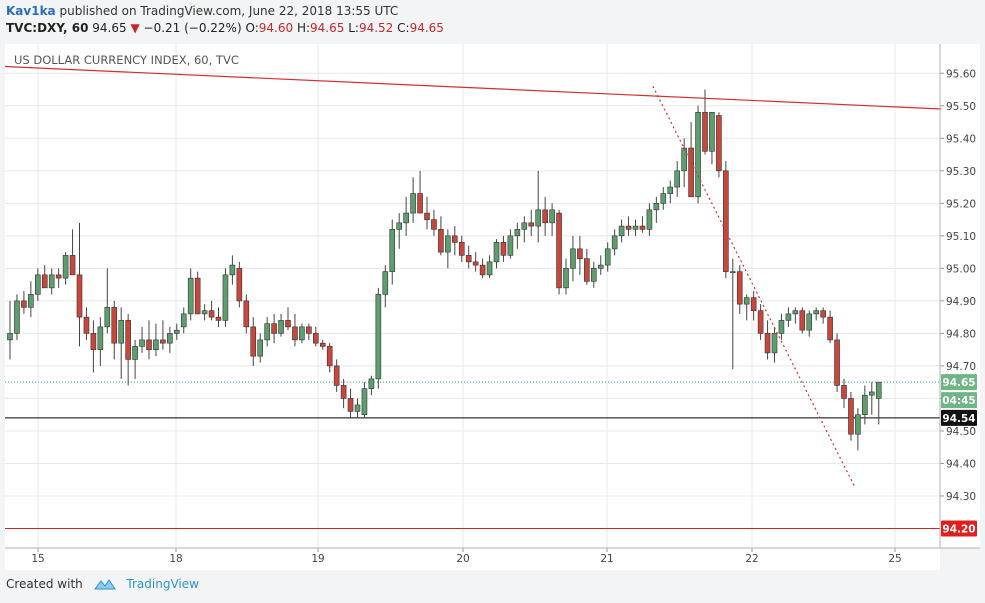  Describe the element at coordinates (47, 28) in the screenshot. I see `symbol-name: TVC:DXY, 60` at that location.